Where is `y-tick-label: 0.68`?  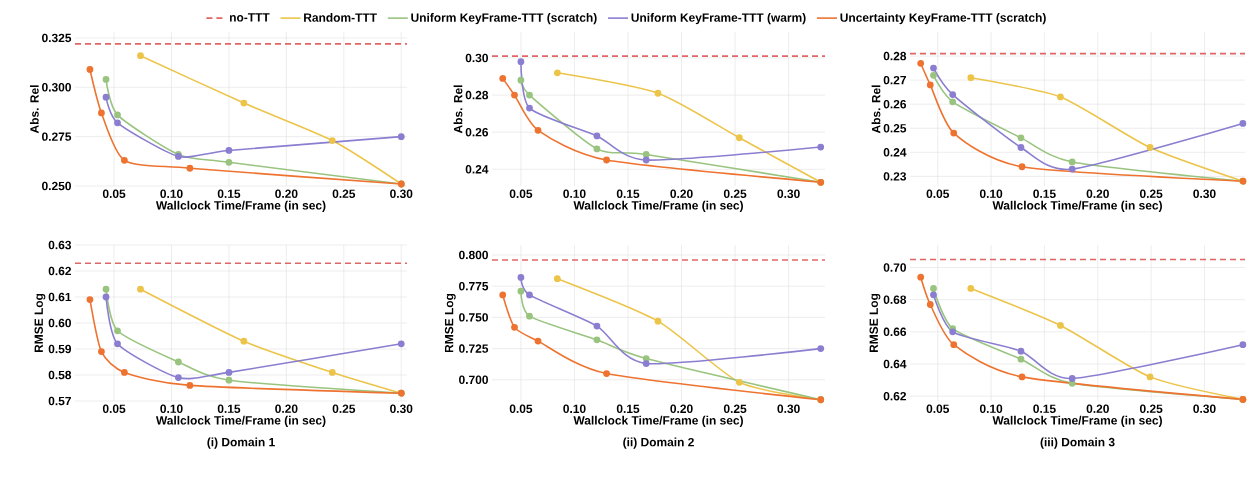 y-tick-label: 0.68 is located at coordinates (895, 299).